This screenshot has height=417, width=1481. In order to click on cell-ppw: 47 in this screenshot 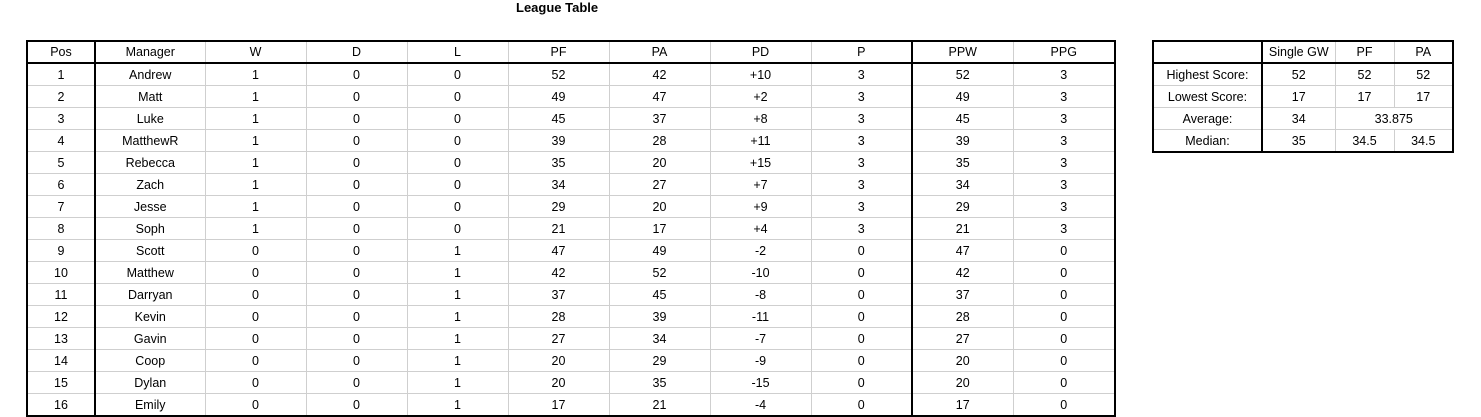, I will do `click(962, 250)`.